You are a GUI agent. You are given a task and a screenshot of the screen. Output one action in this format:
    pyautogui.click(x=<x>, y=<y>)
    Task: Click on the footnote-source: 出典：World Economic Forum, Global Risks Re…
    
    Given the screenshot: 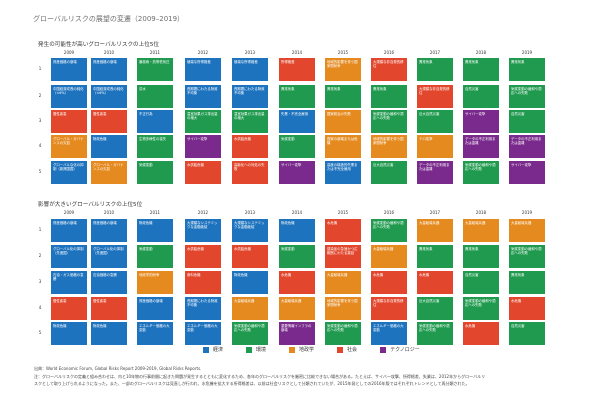 What is the action you would take?
    pyautogui.click(x=118, y=368)
    